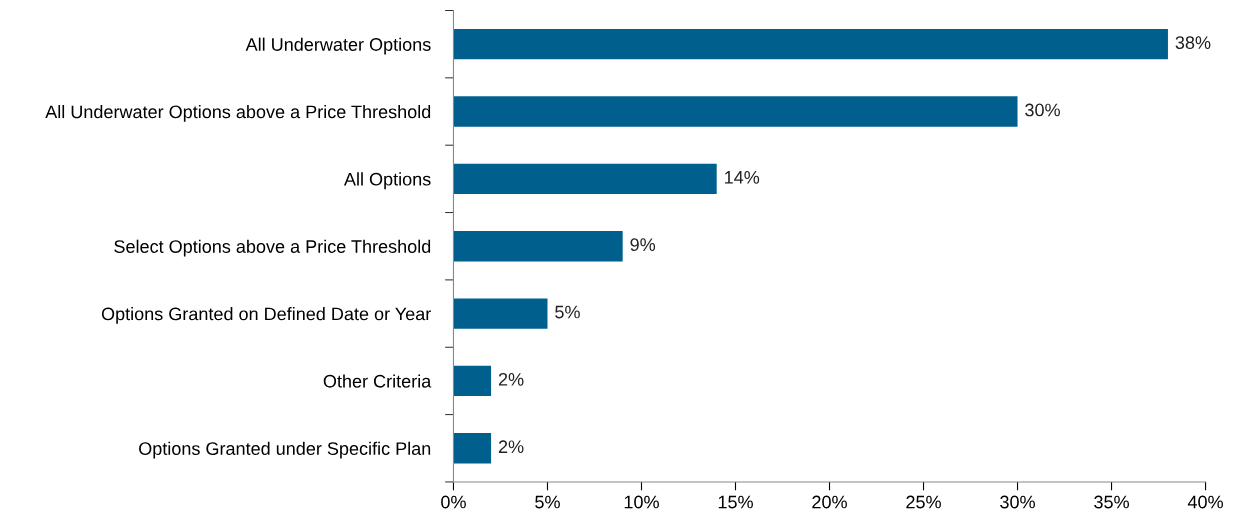 The width and height of the screenshot is (1239, 525). What do you see at coordinates (1111, 502) in the screenshot?
I see `x-tick-label: 35%` at bounding box center [1111, 502].